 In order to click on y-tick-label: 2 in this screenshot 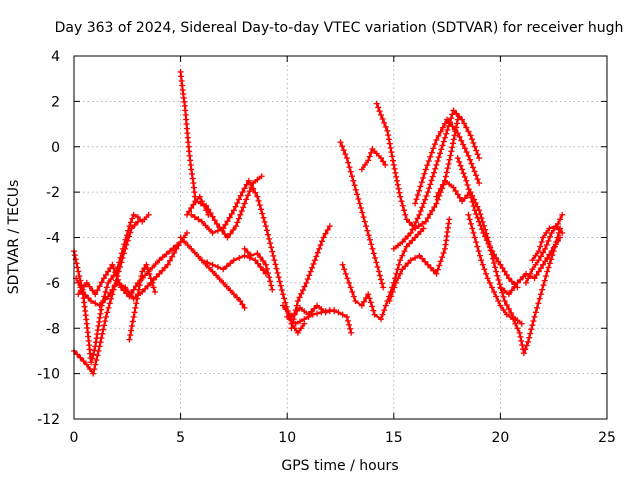, I will do `click(55, 102)`.